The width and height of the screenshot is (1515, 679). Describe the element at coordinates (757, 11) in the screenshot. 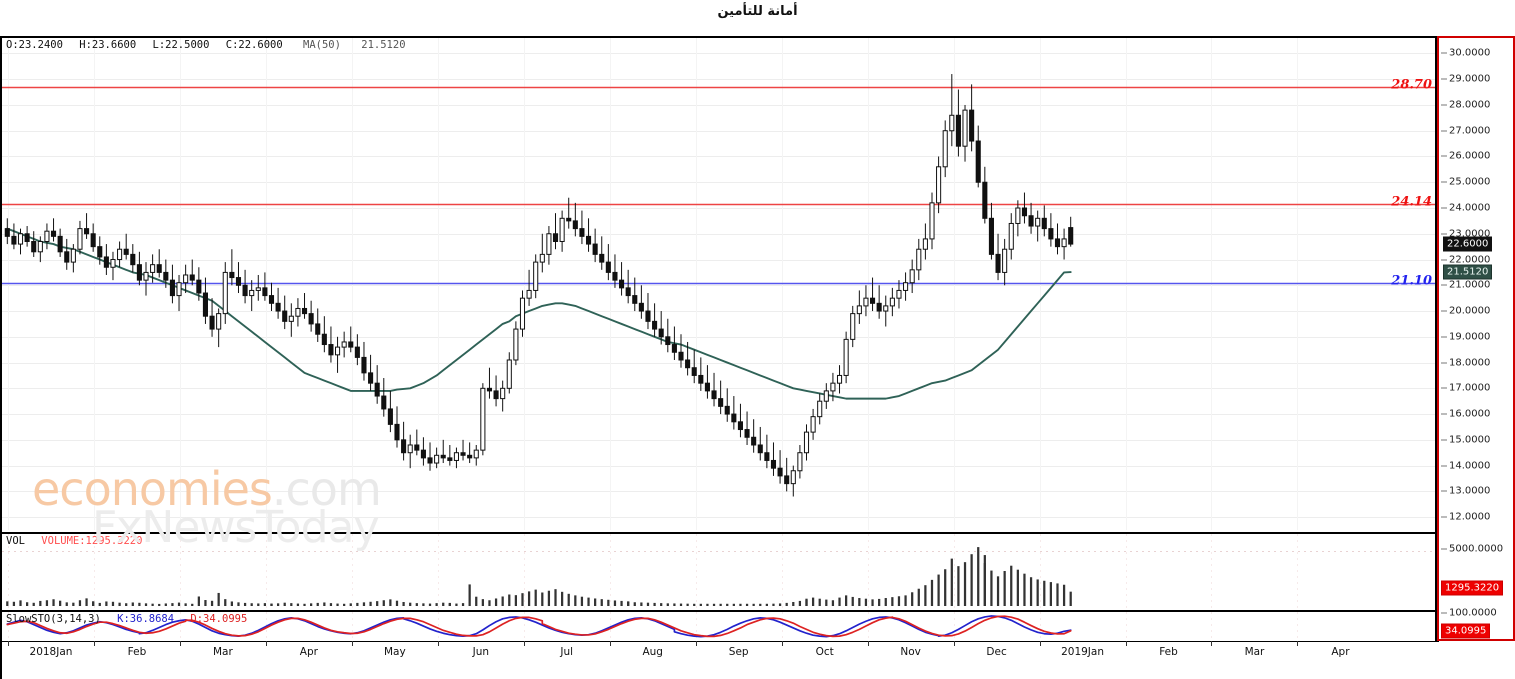

I see `page-title: أمانة للتأمين` at that location.